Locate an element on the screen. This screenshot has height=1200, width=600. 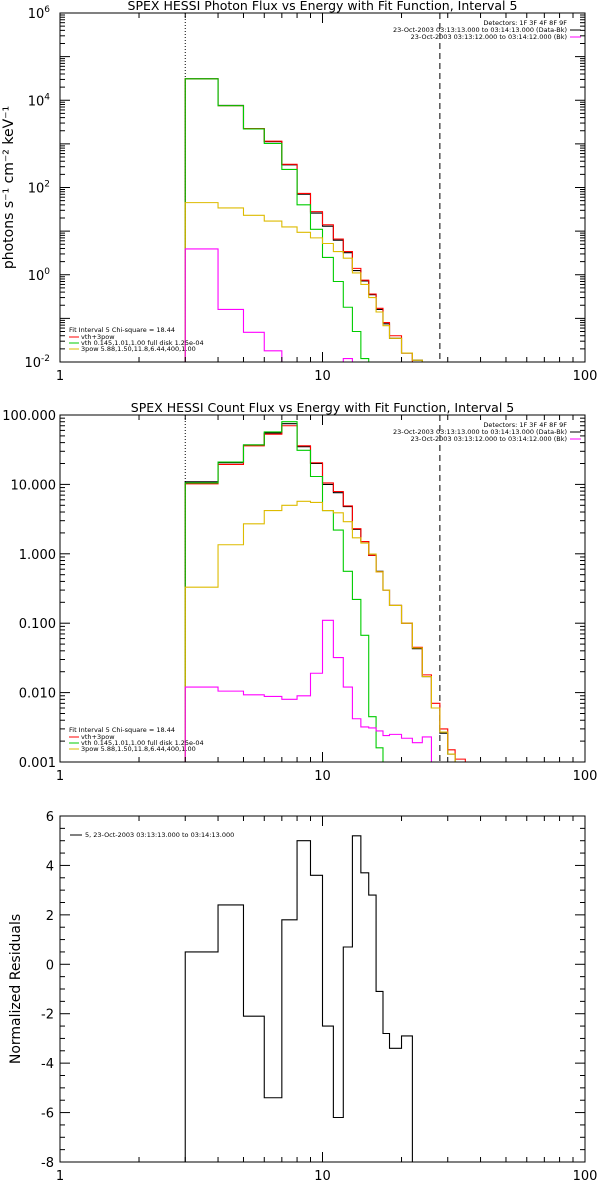
y-tick-label: 1.000 is located at coordinates (37, 555).